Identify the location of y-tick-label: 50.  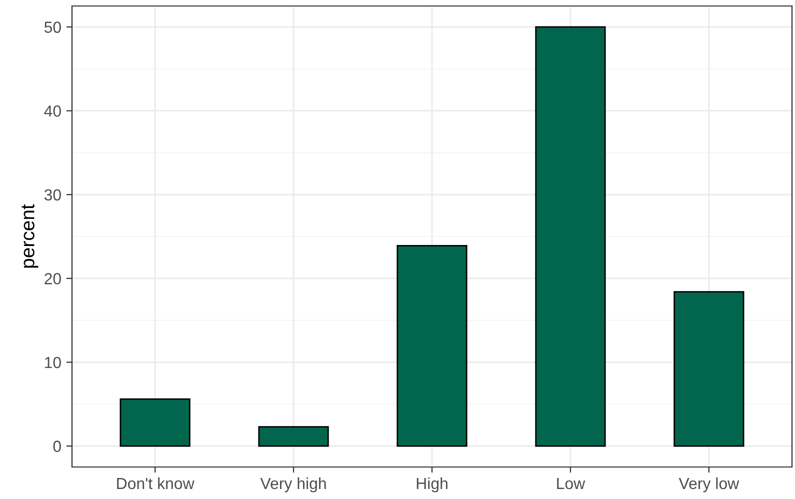
(52, 27).